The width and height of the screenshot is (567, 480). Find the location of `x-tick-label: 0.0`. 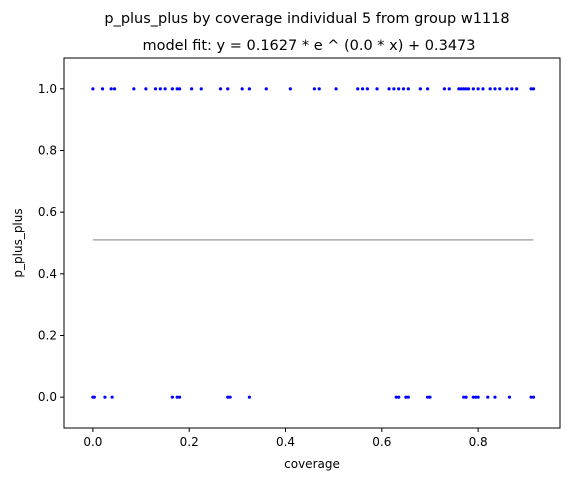

x-tick-label: 0.0 is located at coordinates (92, 442).